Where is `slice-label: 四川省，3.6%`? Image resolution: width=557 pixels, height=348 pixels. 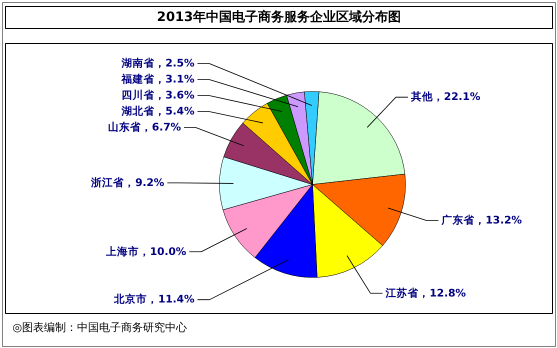 slice-label: 四川省，3.6% is located at coordinates (158, 95).